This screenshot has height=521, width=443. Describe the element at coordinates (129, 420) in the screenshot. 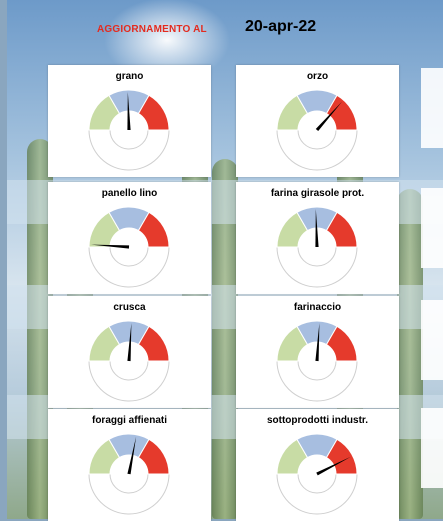

I see `gauge-title: foraggi affienati` at that location.